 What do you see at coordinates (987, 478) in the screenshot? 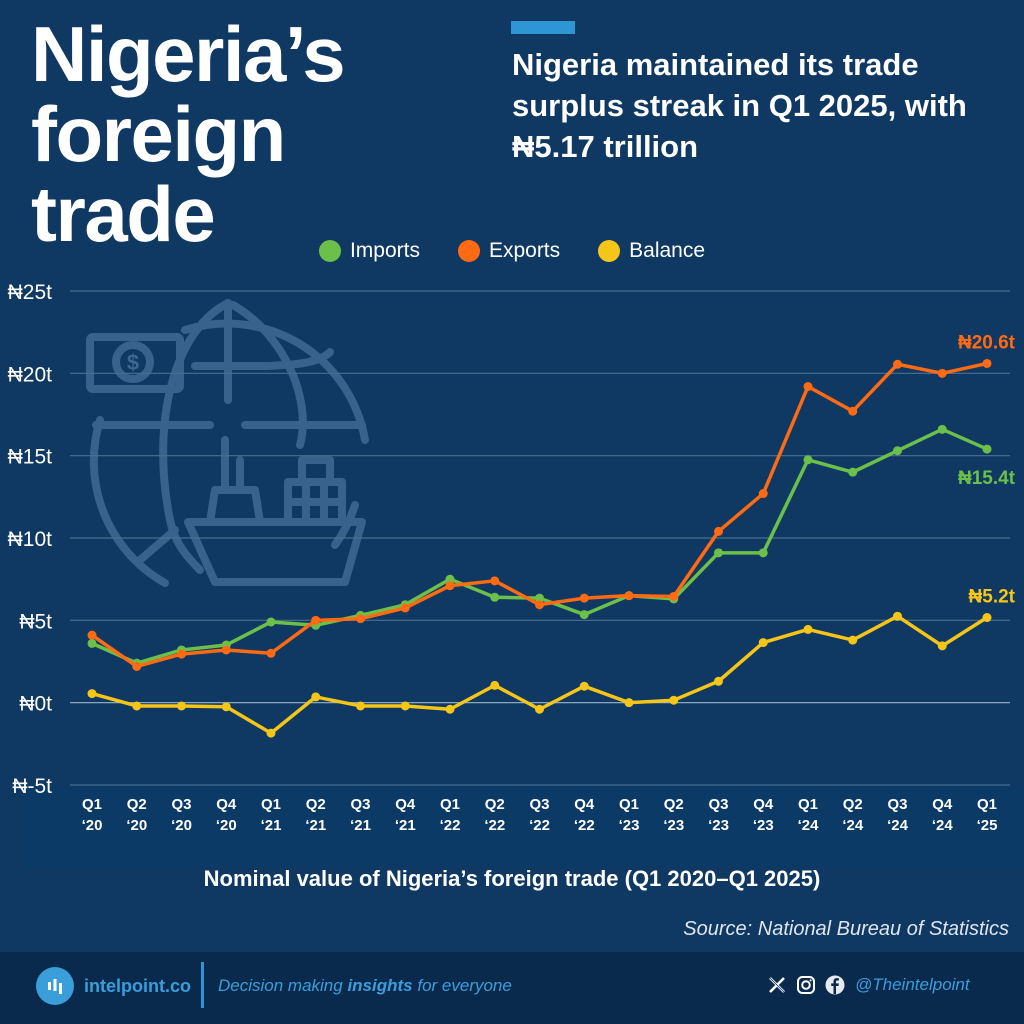
I see `end-label-imports: ₦15.4t` at bounding box center [987, 478].